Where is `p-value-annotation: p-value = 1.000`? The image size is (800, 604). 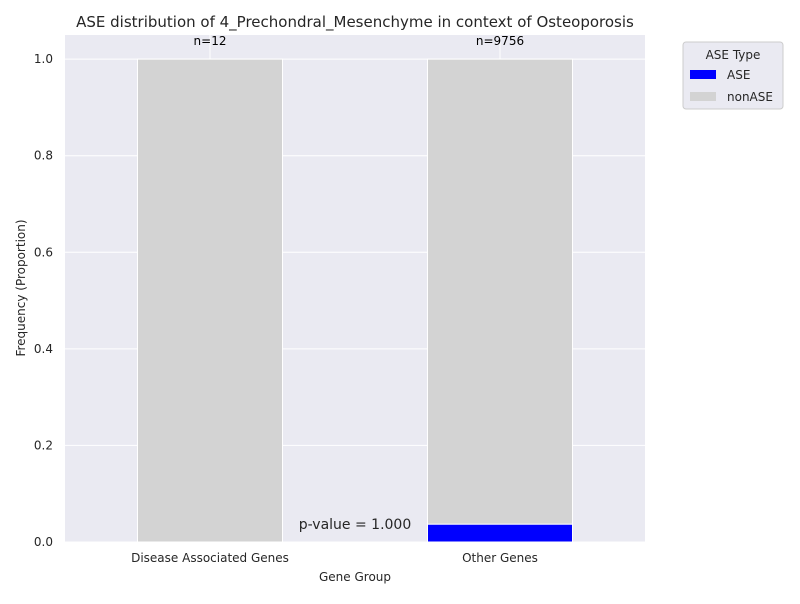
p-value-annotation: p-value = 1.000 is located at coordinates (355, 525).